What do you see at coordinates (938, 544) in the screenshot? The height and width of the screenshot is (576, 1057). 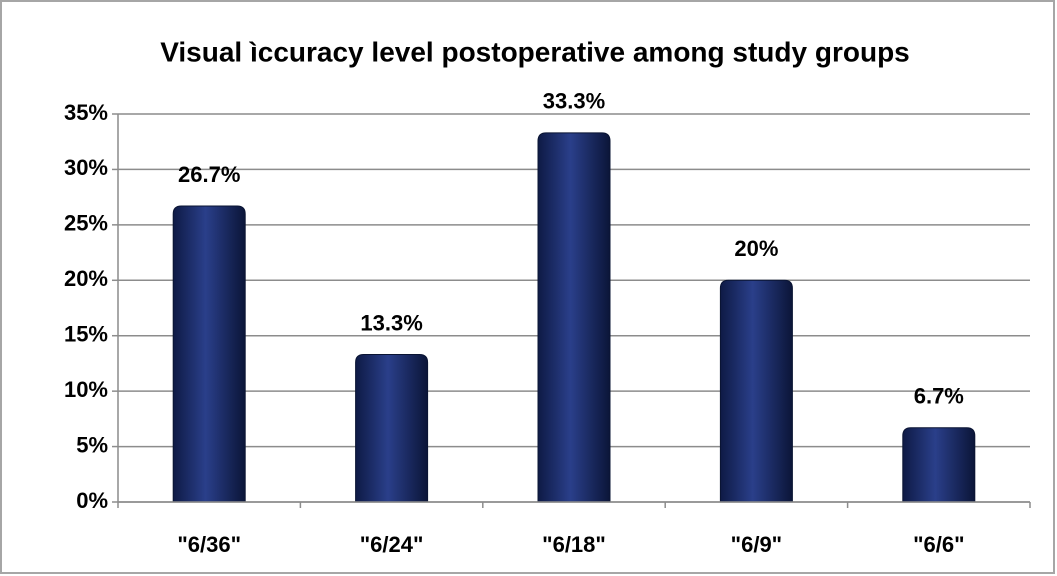 I see `x-tick-label: "6/6"` at bounding box center [938, 544].